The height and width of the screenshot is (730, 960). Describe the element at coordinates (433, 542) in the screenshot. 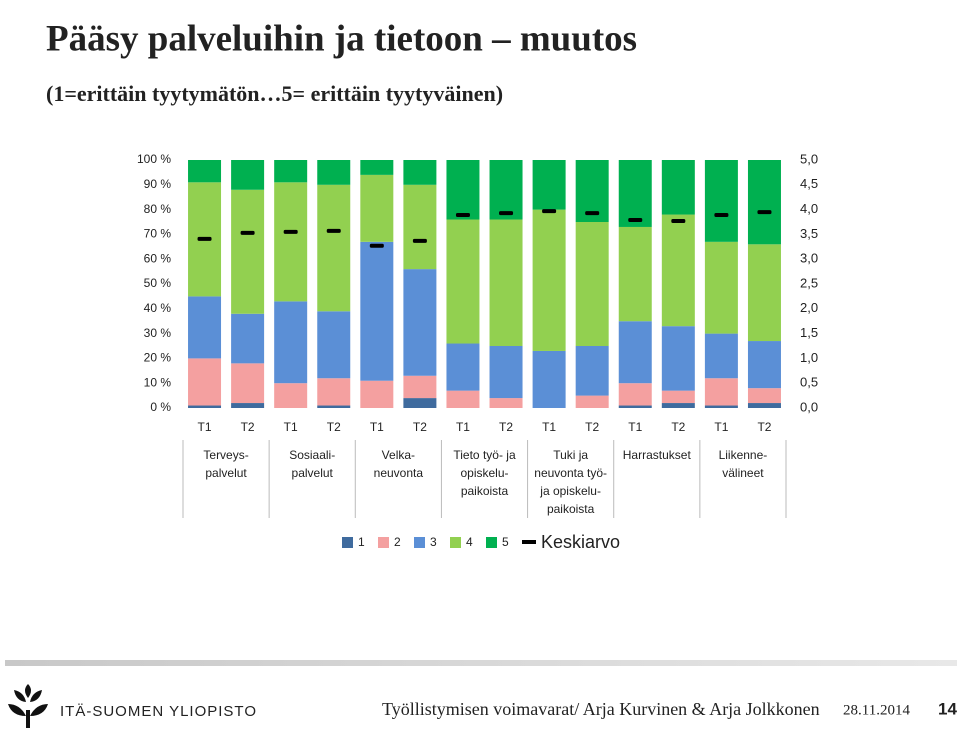

I see `legend-label: 3` at that location.